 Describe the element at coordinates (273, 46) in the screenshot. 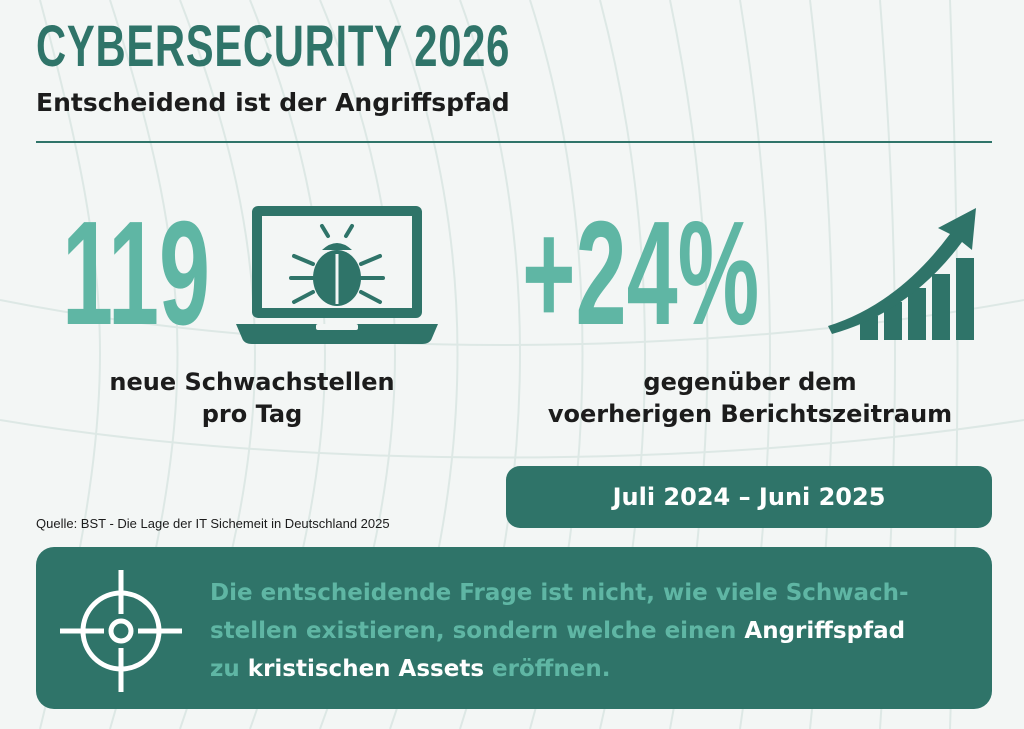

I see `page-title: CYBERSECURITY 2026` at that location.